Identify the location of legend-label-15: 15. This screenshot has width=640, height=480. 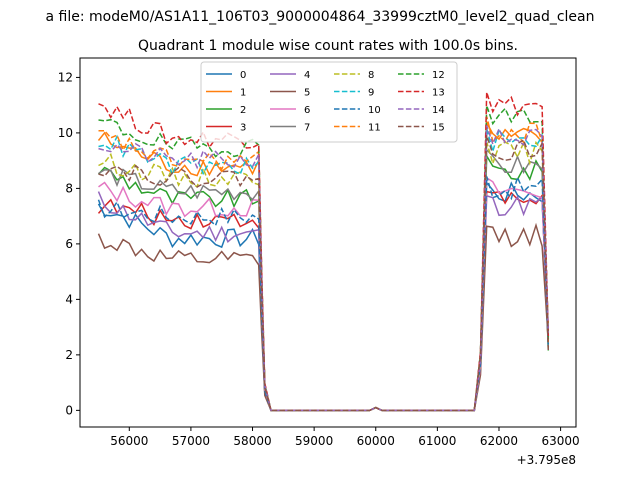
(438, 128).